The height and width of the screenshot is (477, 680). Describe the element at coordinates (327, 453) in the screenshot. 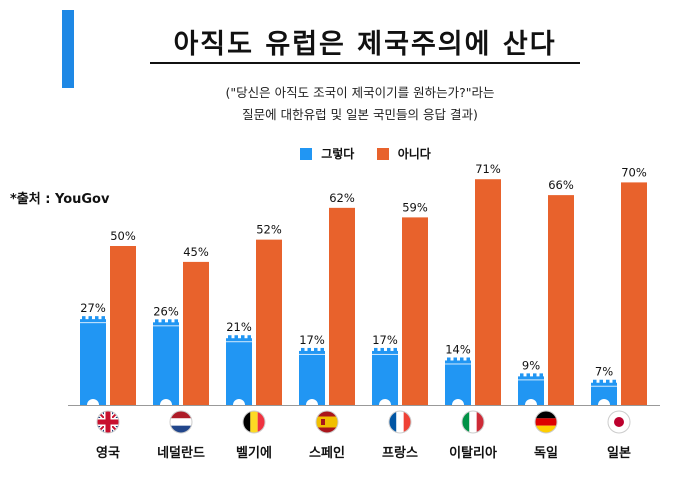

I see `category-label: 스페인` at that location.